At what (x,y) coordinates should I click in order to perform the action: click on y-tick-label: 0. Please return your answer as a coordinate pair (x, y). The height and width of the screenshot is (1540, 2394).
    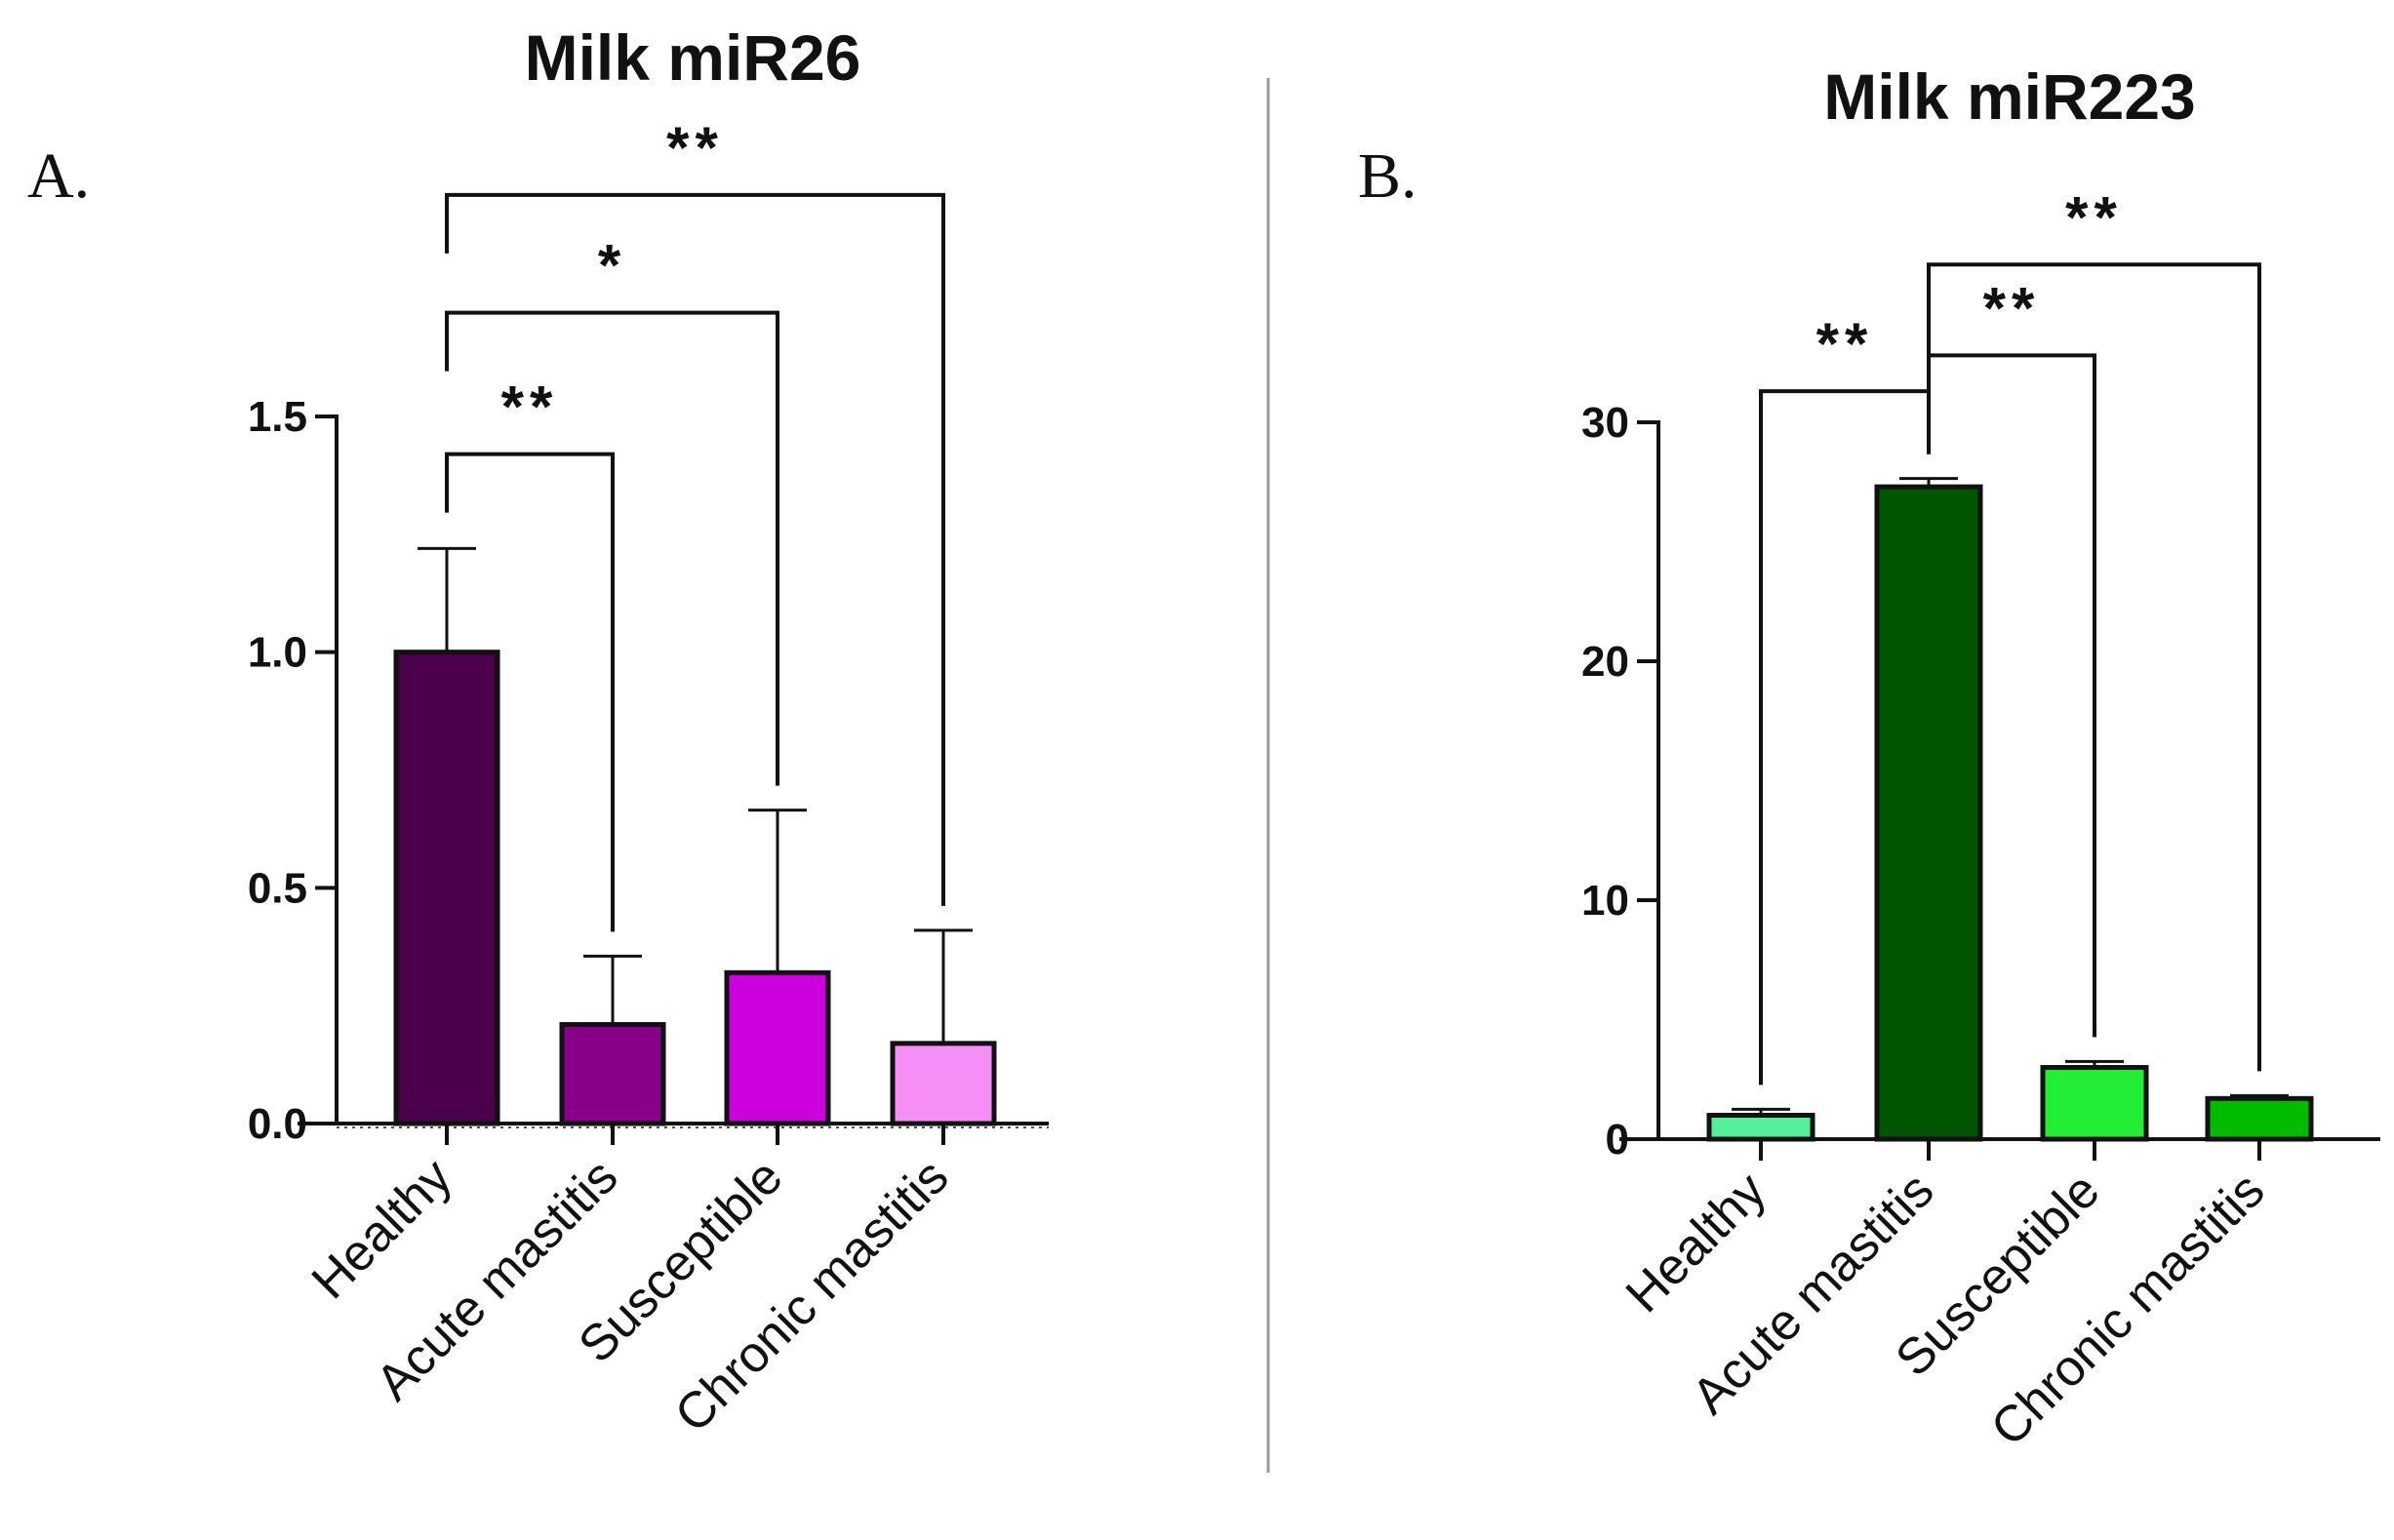
    Looking at the image, I should click on (1617, 1140).